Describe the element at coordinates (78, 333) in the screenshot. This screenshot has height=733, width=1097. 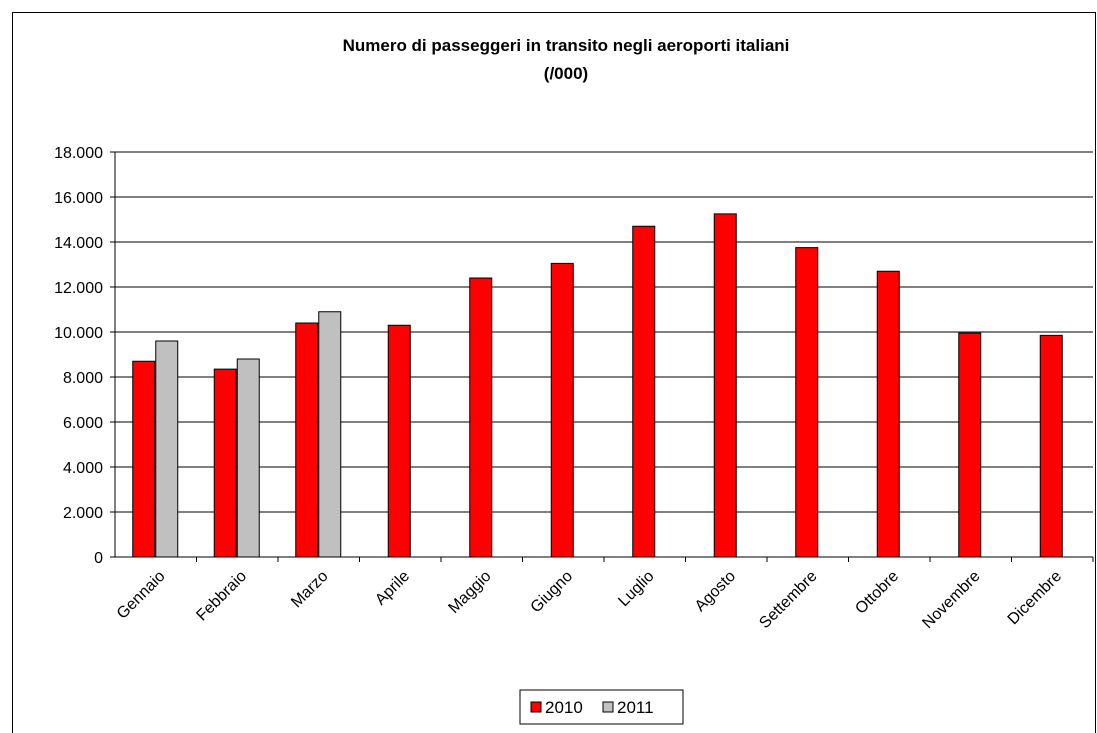
I see `y-tick-label: 10.000` at that location.